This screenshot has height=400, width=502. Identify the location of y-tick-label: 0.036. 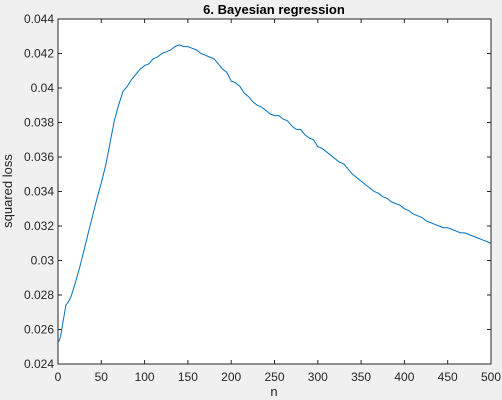
(39, 157).